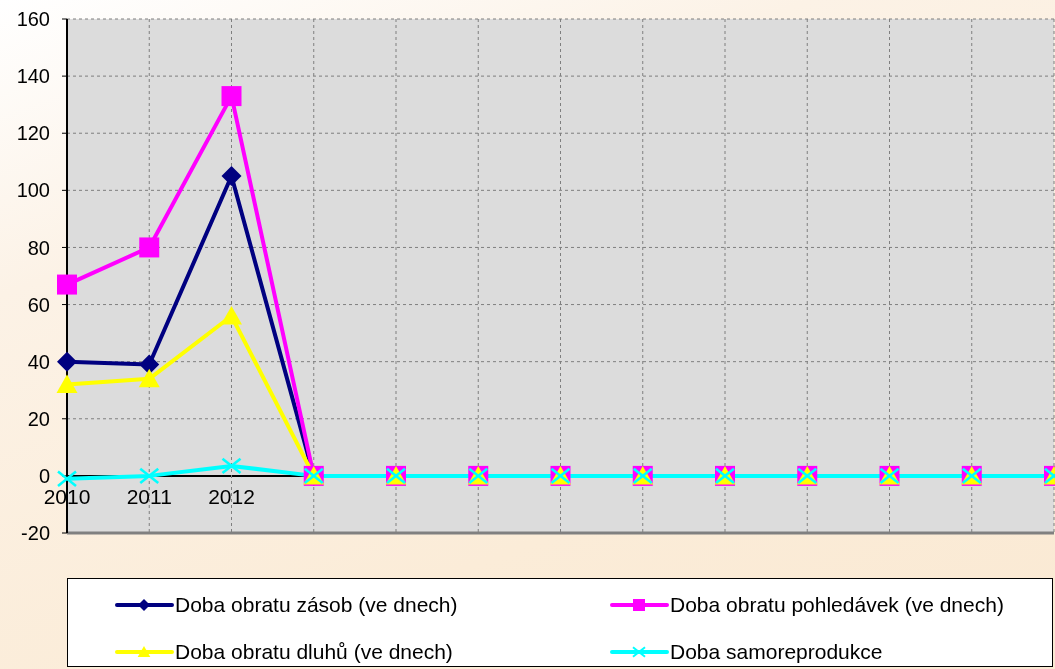 Image resolution: width=1055 pixels, height=669 pixels. Describe the element at coordinates (38, 247) in the screenshot. I see `y-tick-label: 80` at that location.